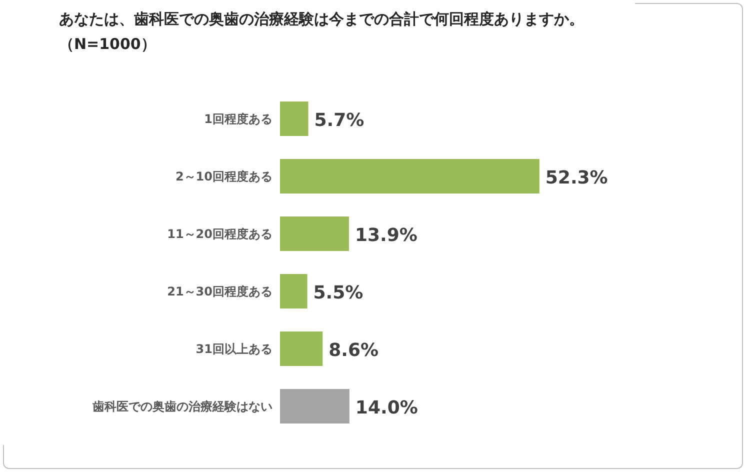 The image size is (750, 476). What do you see at coordinates (339, 120) in the screenshot?
I see `data-label: 5.7%` at bounding box center [339, 120].